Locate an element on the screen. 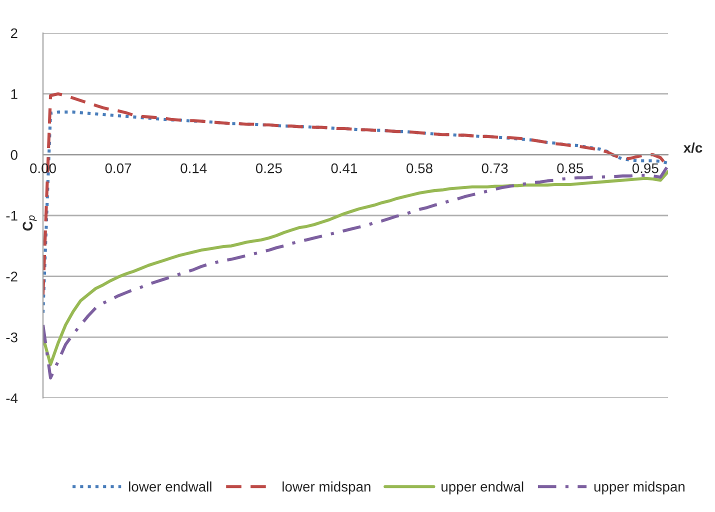 The height and width of the screenshot is (512, 715). y-tick-label: 2 is located at coordinates (14, 33).